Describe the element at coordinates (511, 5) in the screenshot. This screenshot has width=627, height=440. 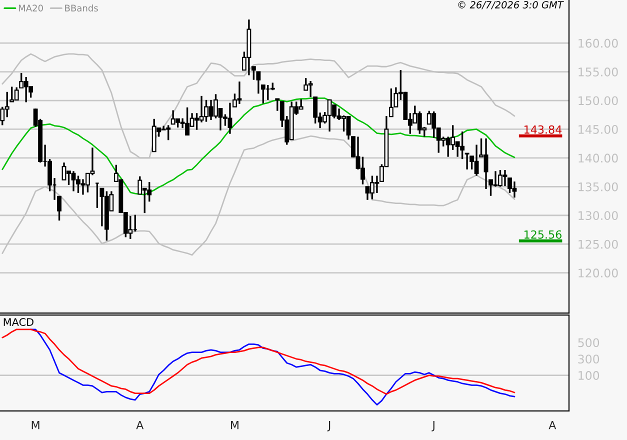
I see `annotation: © 26/7/2026 3:0 GMT` at that location.